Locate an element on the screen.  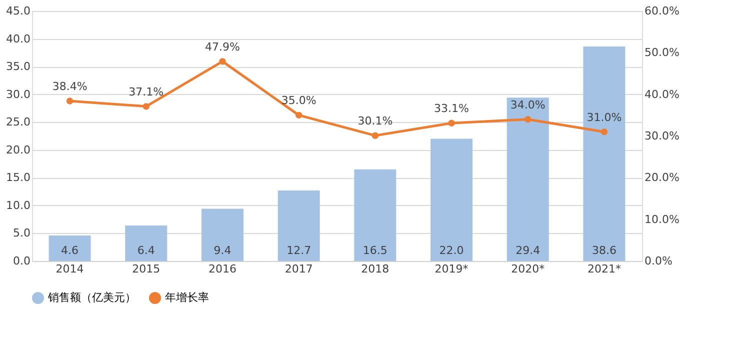
data-label: 16.5 is located at coordinates (375, 250).